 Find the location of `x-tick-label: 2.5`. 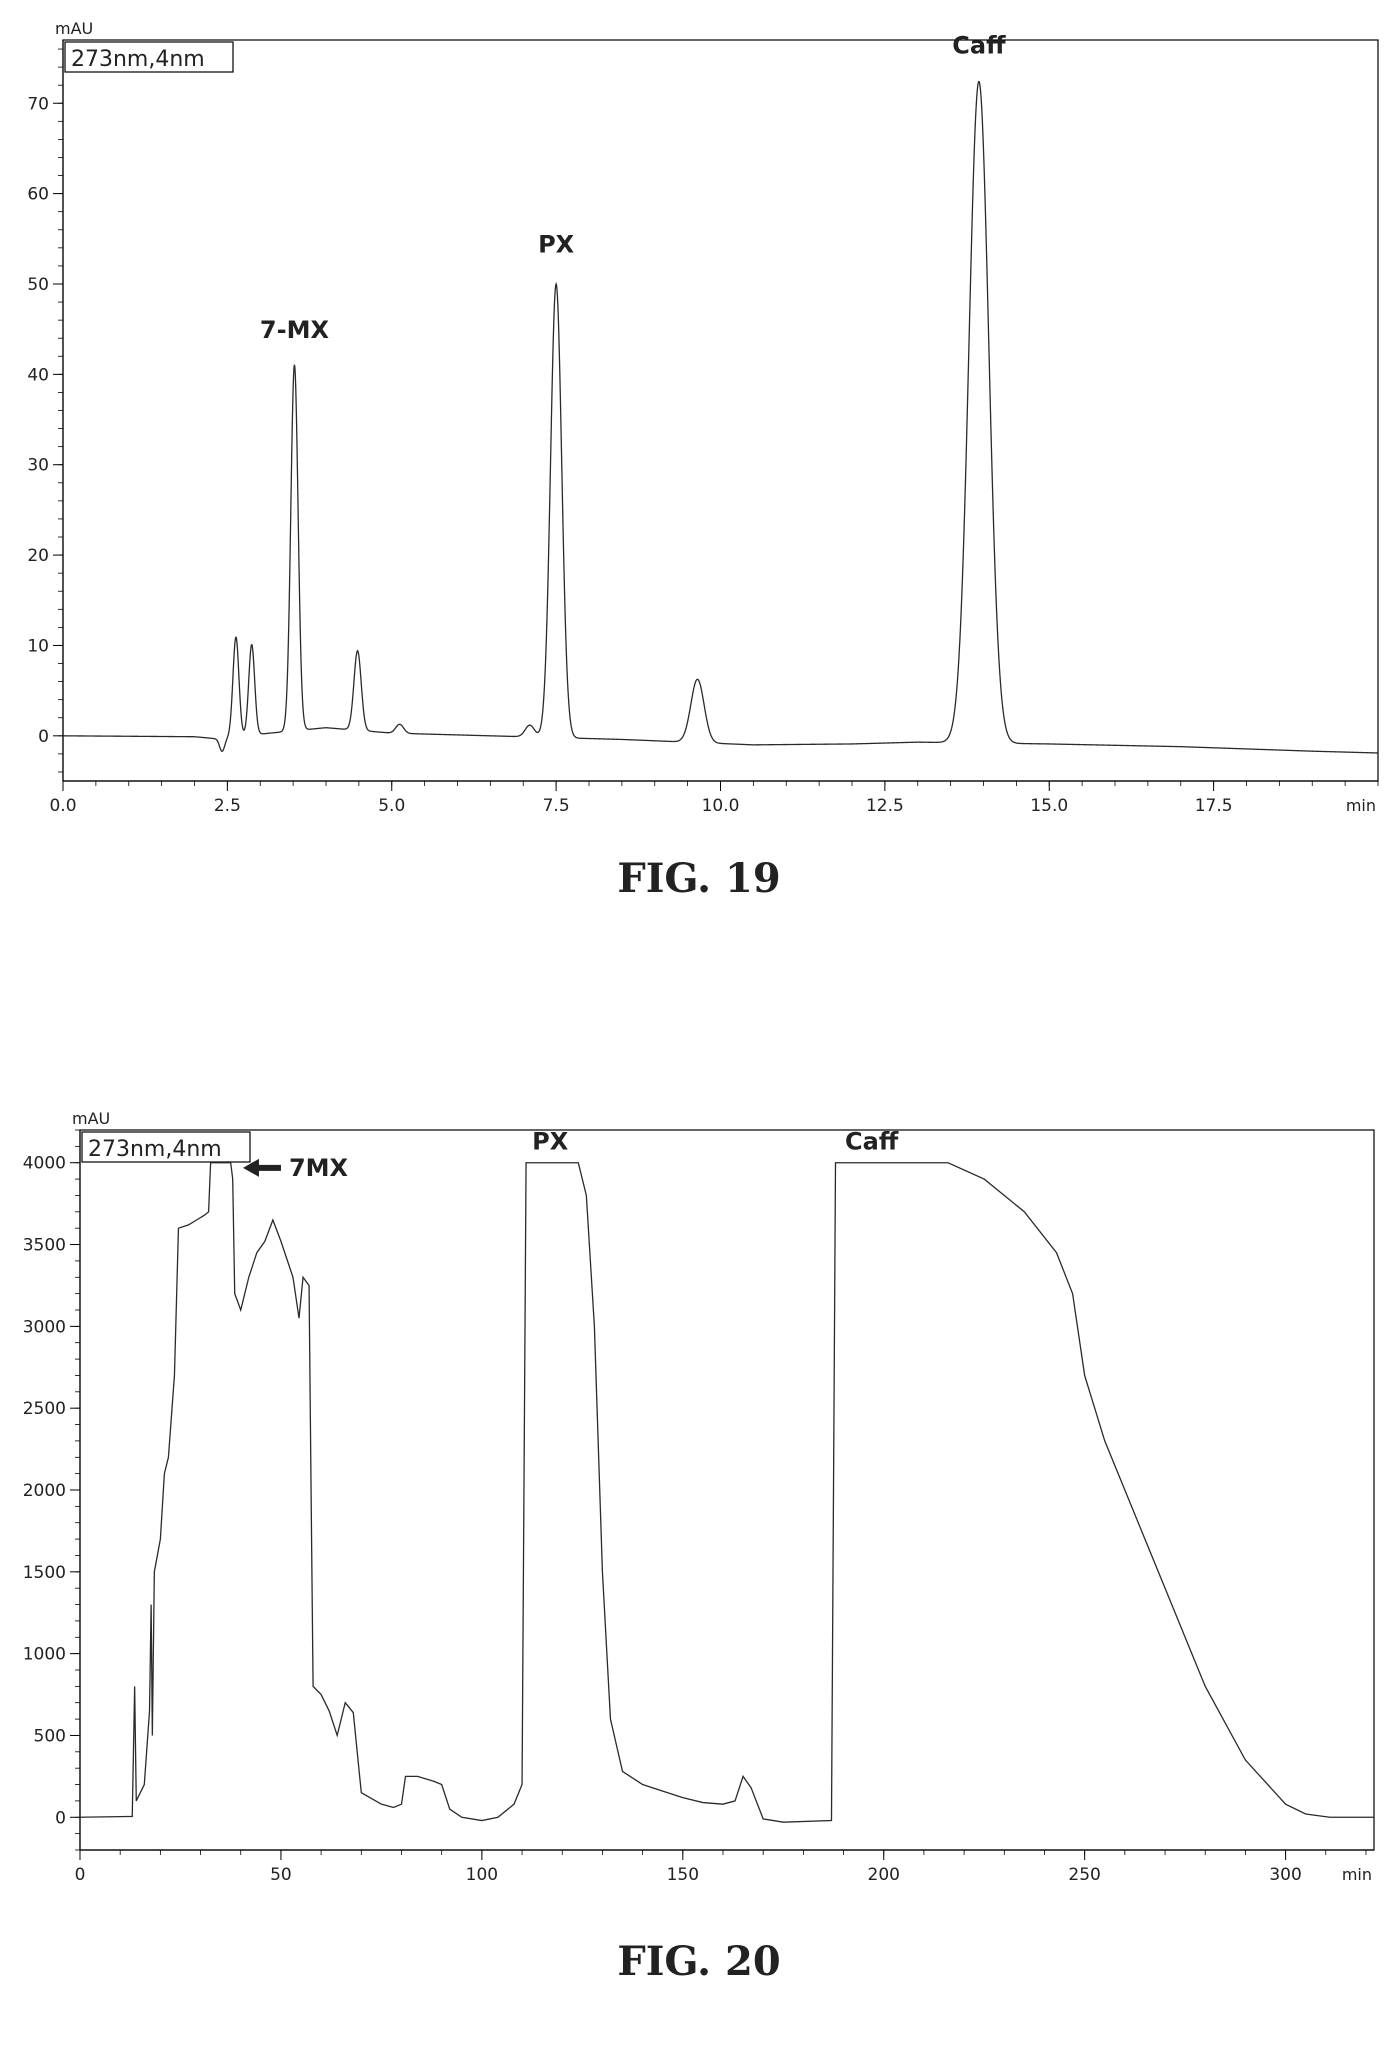

x-tick-label: 2.5 is located at coordinates (227, 806).